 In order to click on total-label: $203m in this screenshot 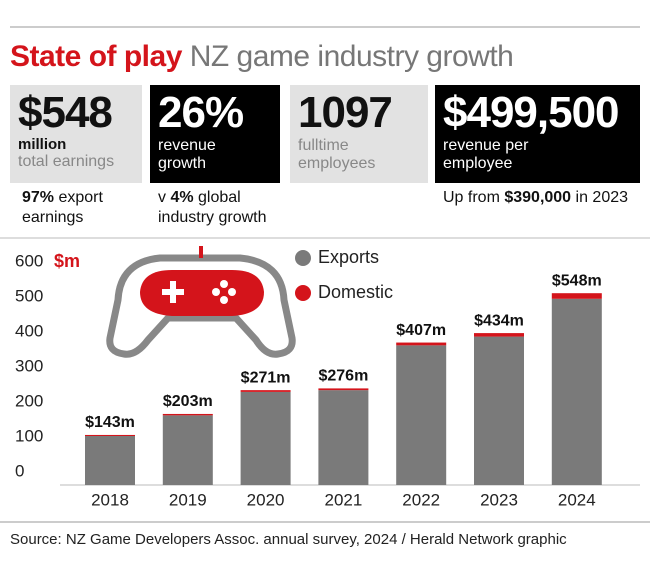, I will do `click(188, 401)`.